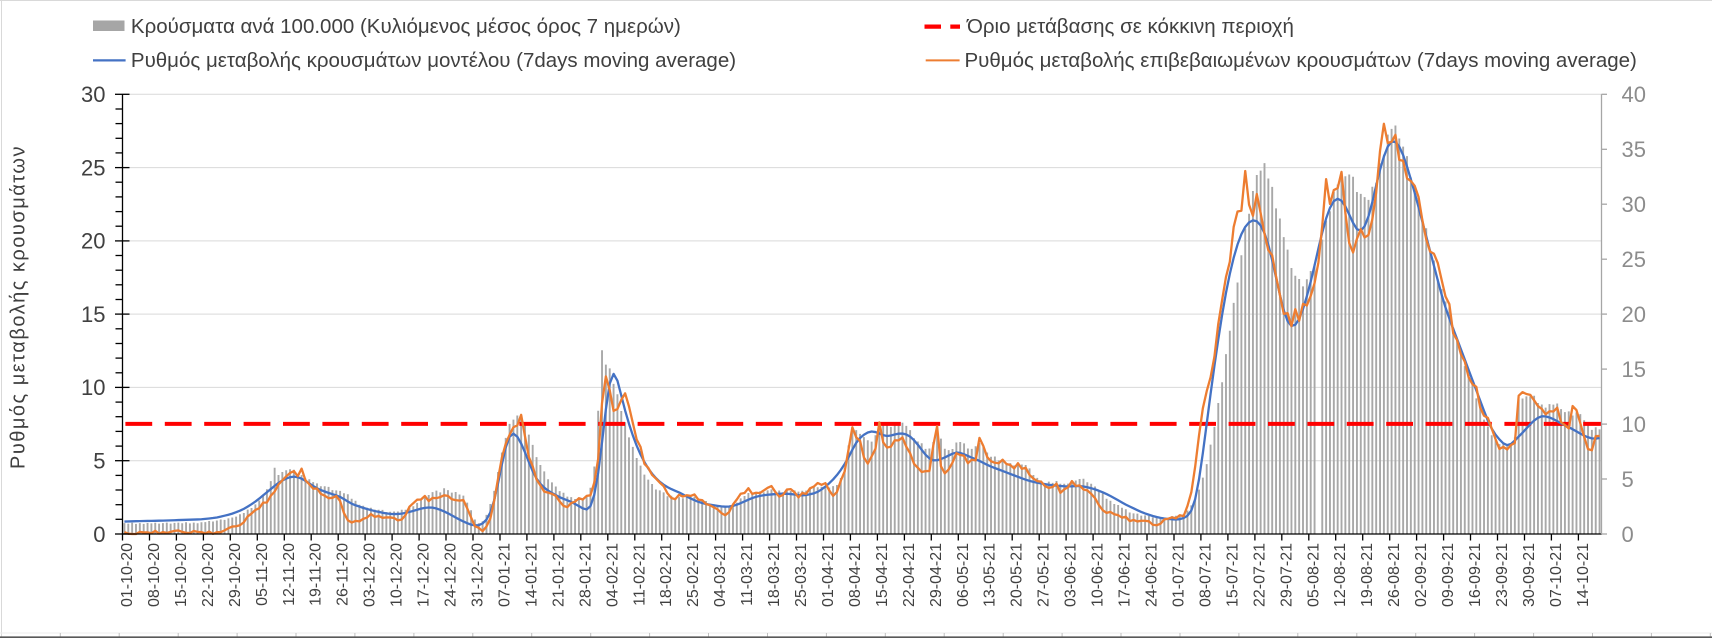 This screenshot has width=1712, height=641. I want to click on svg-text: 07-01-21, so click(505, 575).